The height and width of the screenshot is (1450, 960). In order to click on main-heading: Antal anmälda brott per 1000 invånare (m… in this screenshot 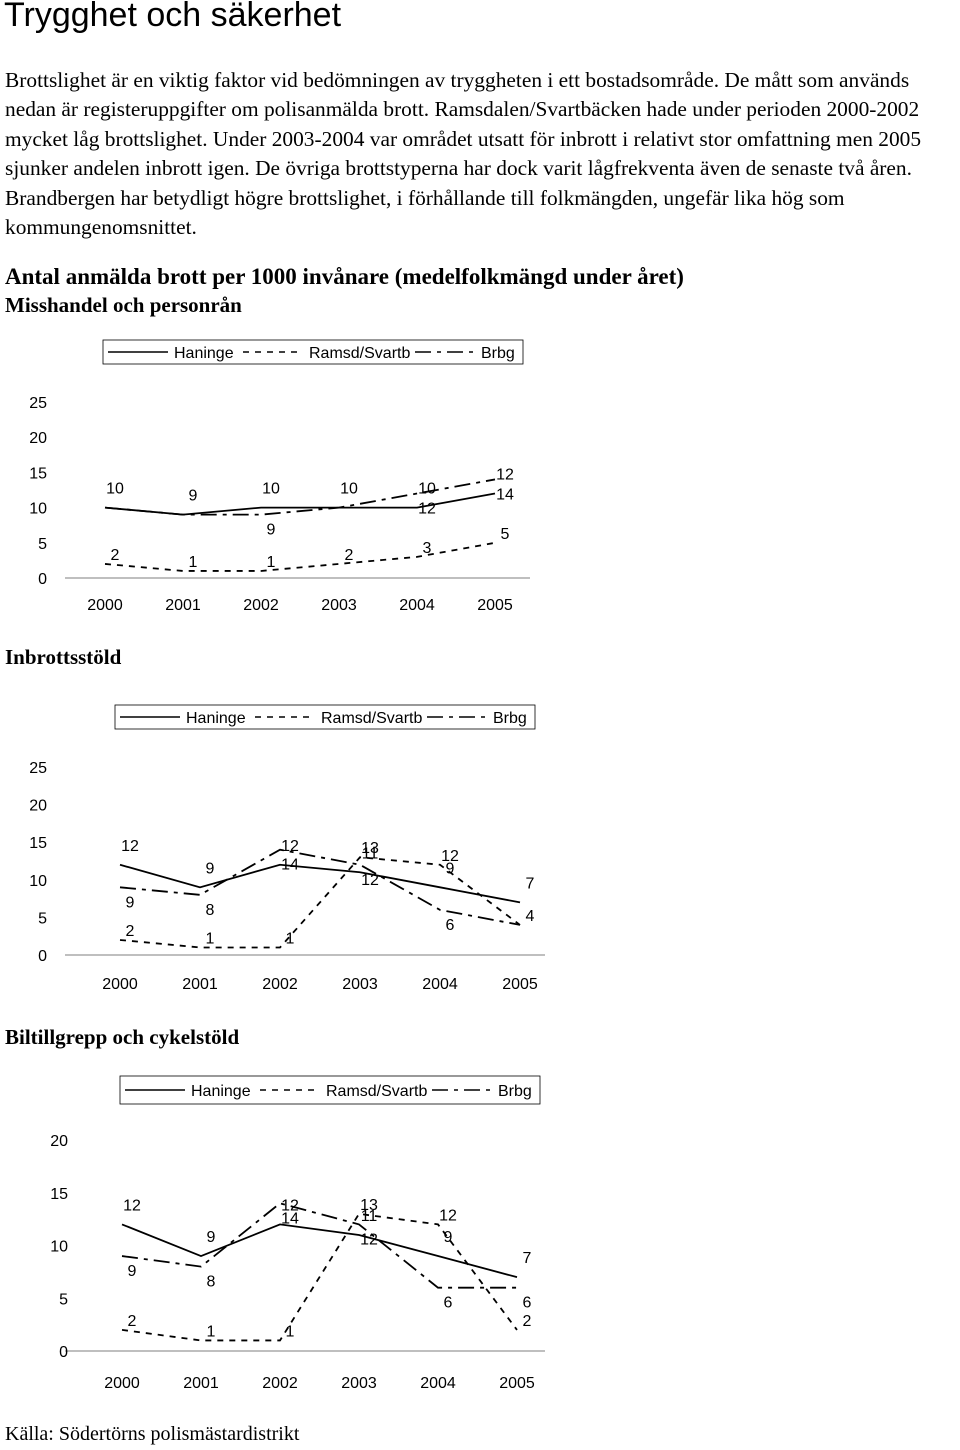, I will do `click(344, 276)`.